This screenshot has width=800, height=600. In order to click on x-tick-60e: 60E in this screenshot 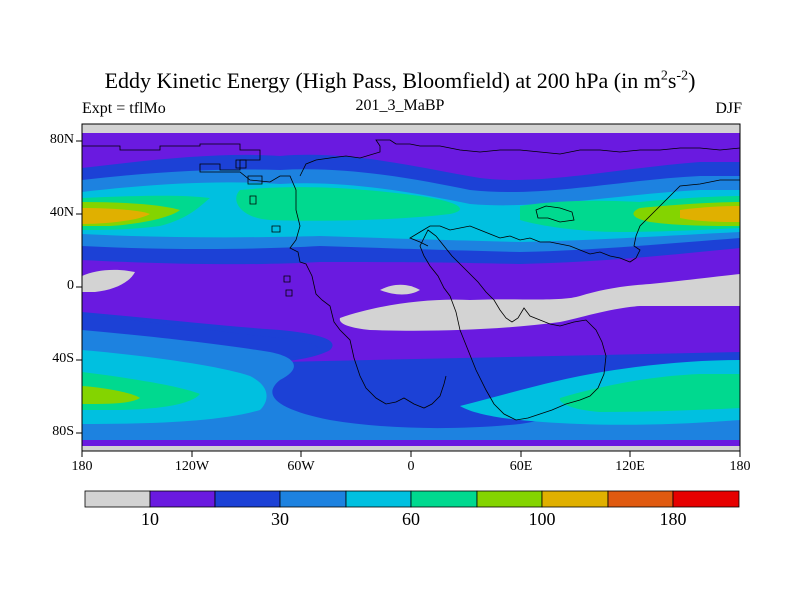, I will do `click(521, 466)`.